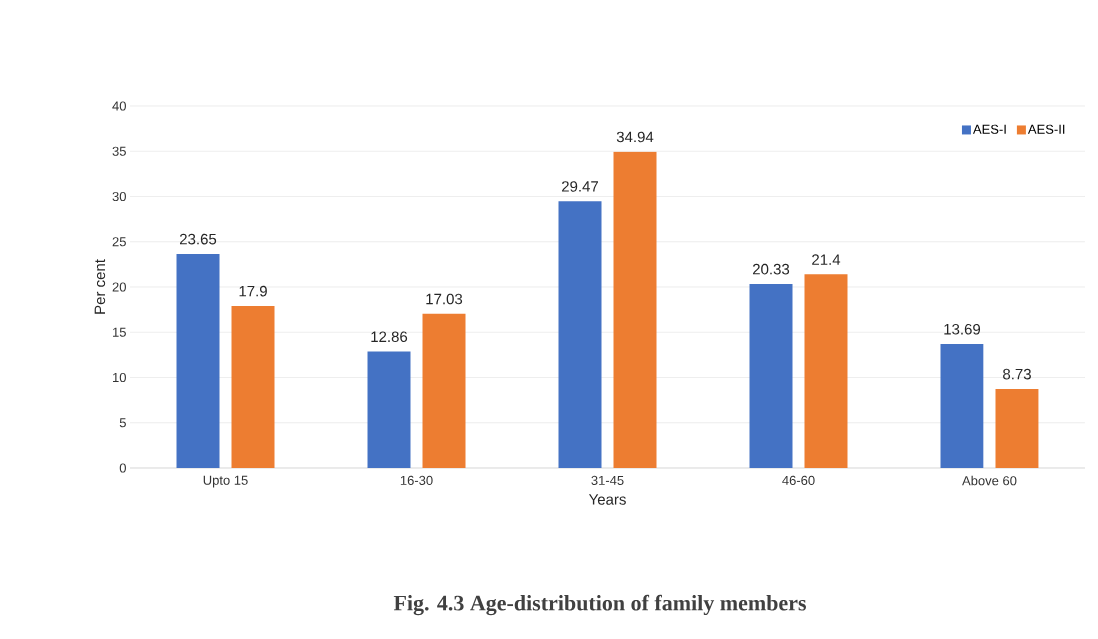  What do you see at coordinates (122, 423) in the screenshot?
I see `y-tick-label: 5` at bounding box center [122, 423].